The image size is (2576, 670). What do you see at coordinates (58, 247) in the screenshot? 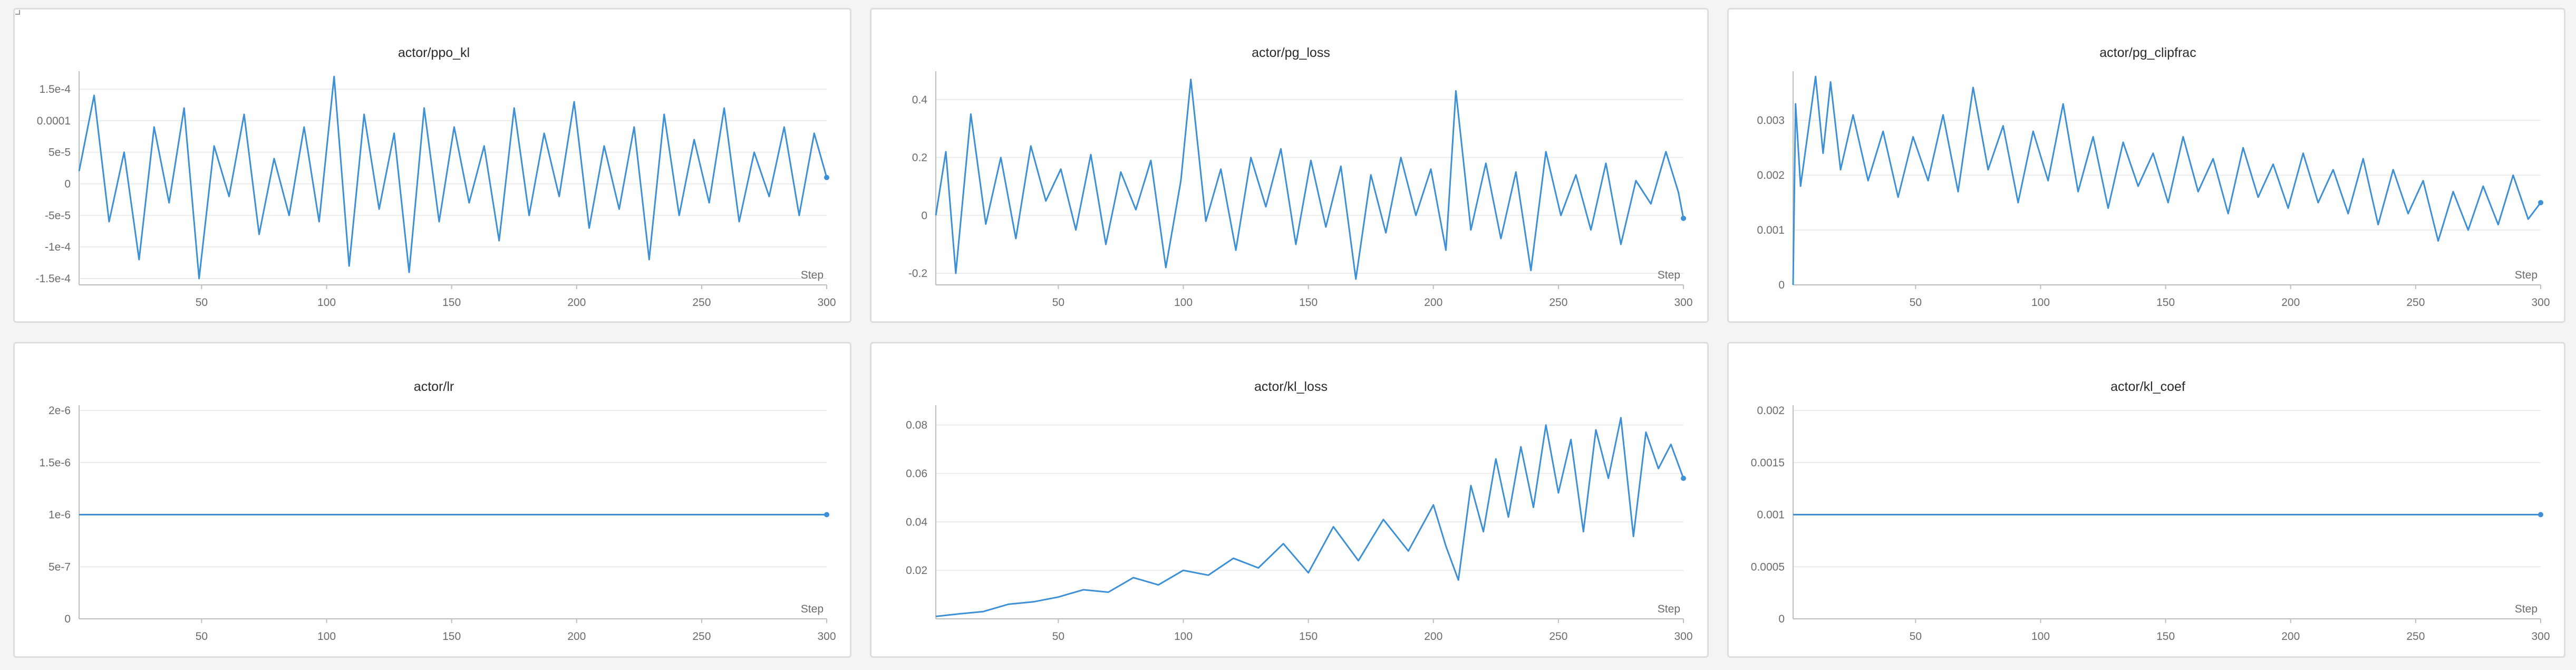
I see `y-tick-label: -1e-4` at bounding box center [58, 247].